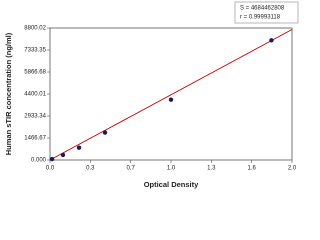 This screenshot has width=320, height=240. What do you see at coordinates (131, 169) in the screenshot?
I see `x-tick-label: 0.7` at bounding box center [131, 169].